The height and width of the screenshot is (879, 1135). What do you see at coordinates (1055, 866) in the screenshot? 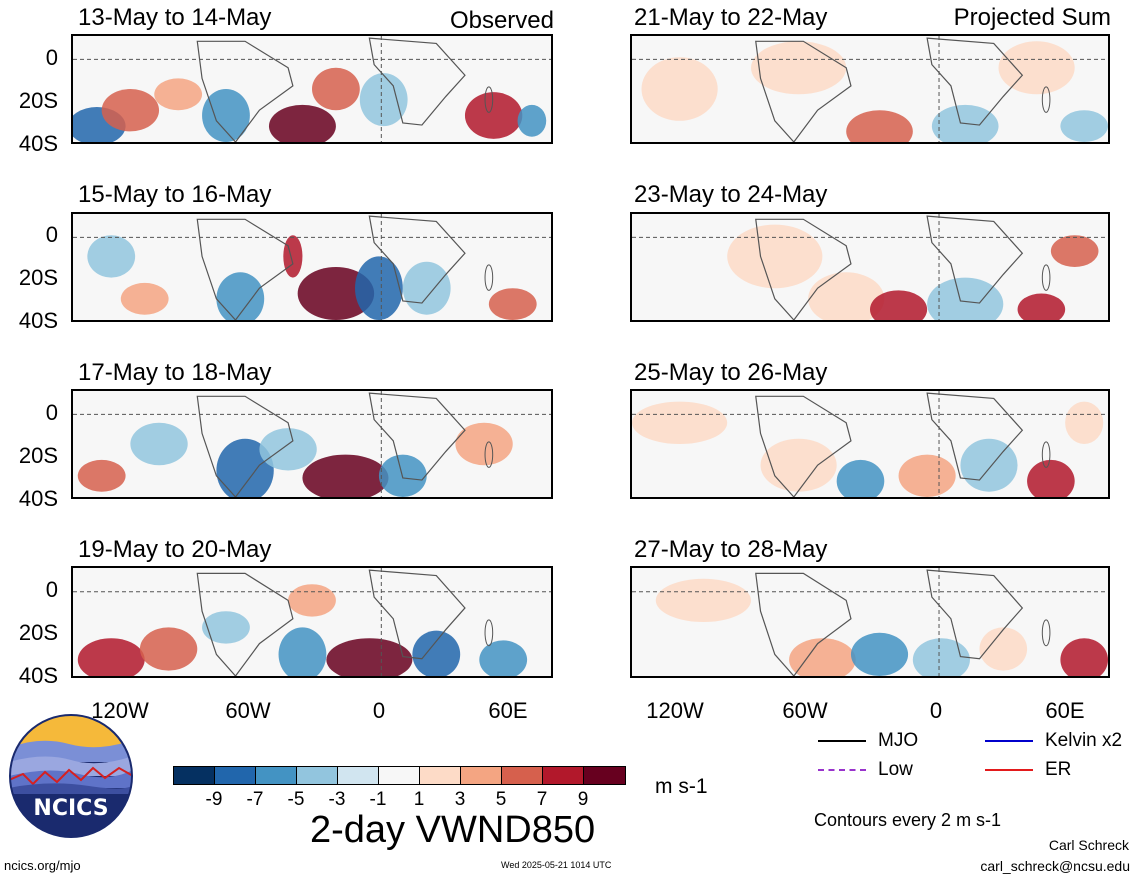
I see `author-email: carl_schreck@ncsu.edu` at bounding box center [1055, 866].